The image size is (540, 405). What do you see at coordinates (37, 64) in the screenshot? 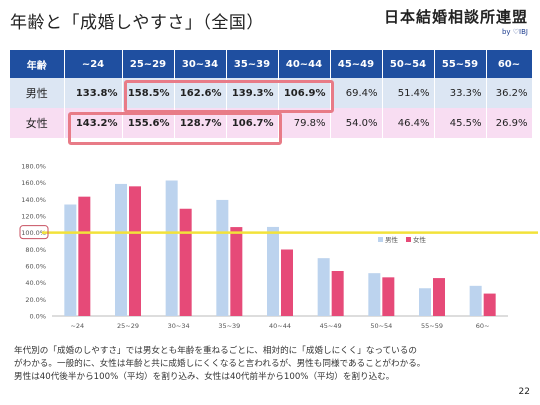
I see `header-cell: 年齢` at bounding box center [37, 64].